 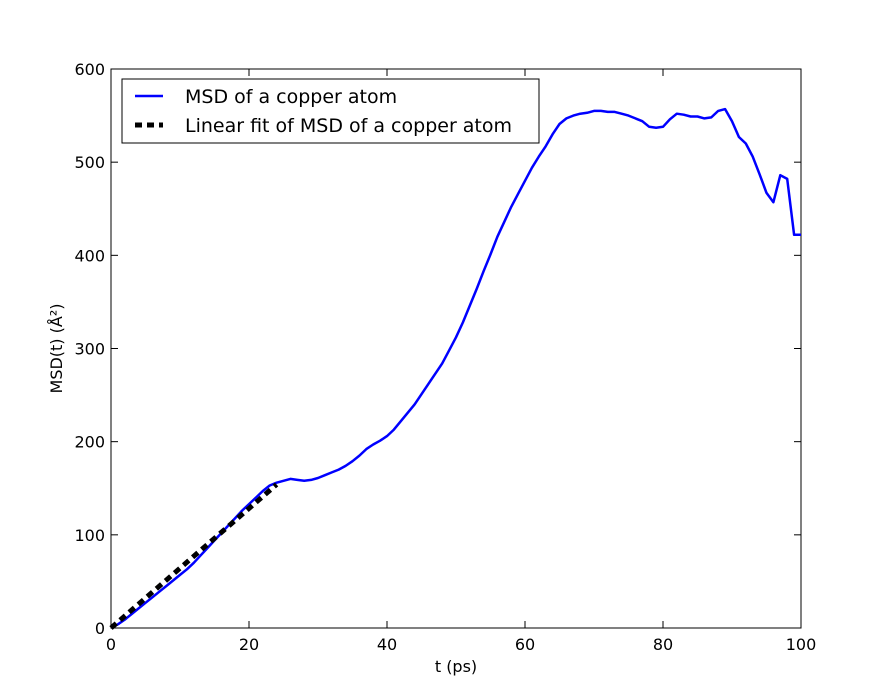 What do you see at coordinates (801, 644) in the screenshot?
I see `x-tick-label: 100` at bounding box center [801, 644].